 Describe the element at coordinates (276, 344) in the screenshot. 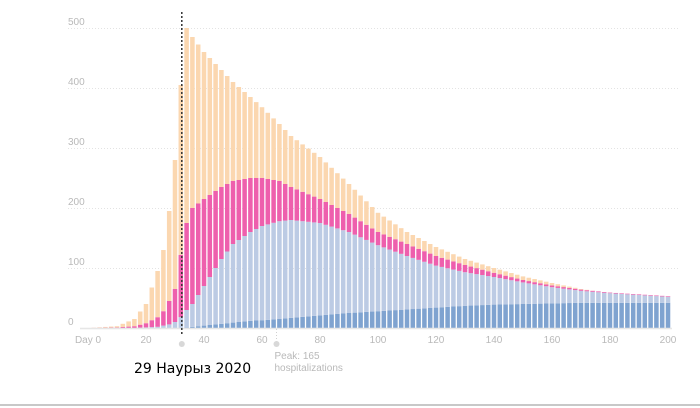

I see `peak-marker-dot` at that location.